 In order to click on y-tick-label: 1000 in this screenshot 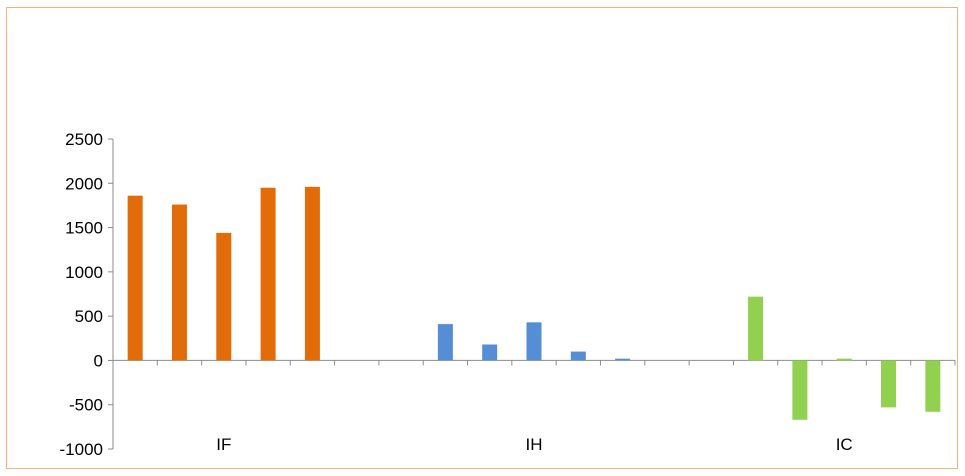, I will do `click(84, 272)`.